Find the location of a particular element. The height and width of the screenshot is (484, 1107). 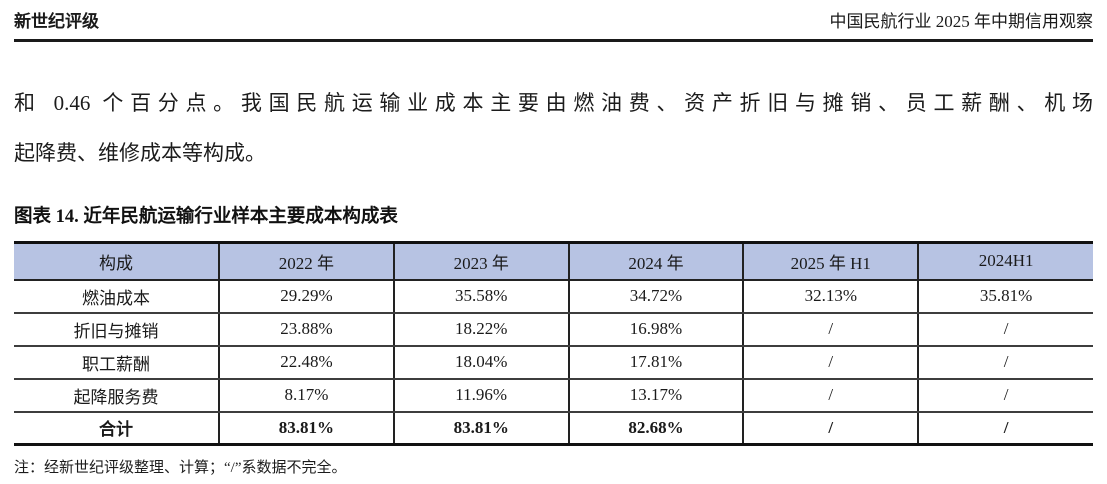

column-header-2024h1: 2024H1 is located at coordinates (1005, 261).